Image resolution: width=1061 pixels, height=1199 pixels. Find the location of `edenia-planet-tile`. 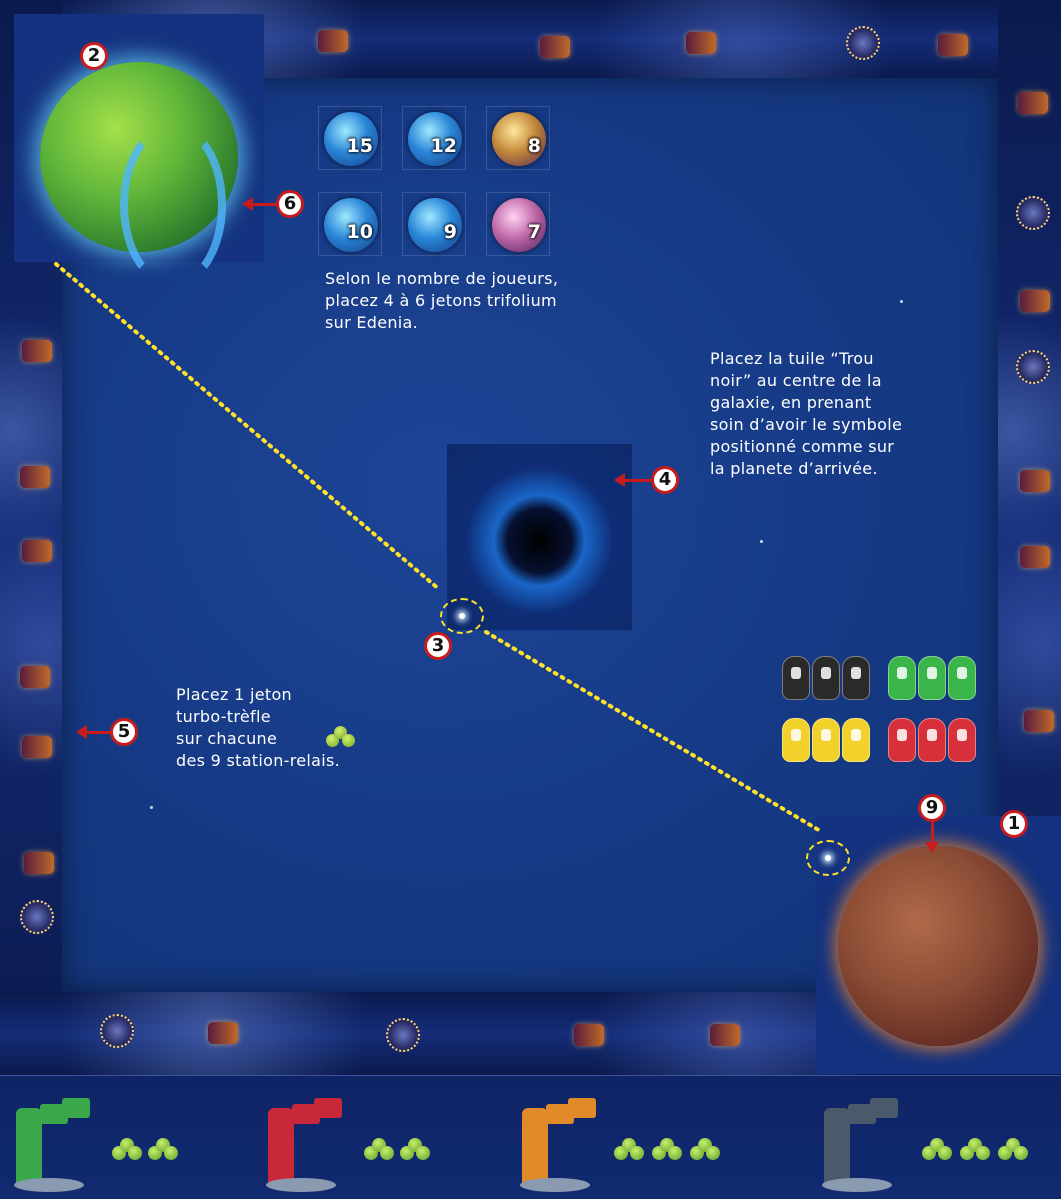

edenia-planet-tile is located at coordinates (139, 151).